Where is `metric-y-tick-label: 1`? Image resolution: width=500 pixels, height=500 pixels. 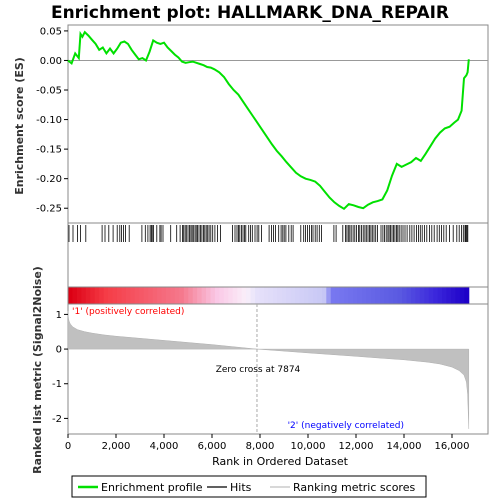
metric-y-tick-label: 1 is located at coordinates (59, 315).